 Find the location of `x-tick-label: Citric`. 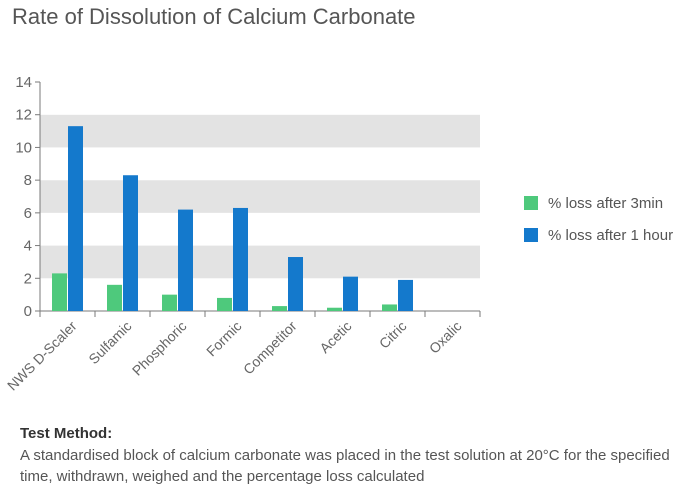

x-tick-label: Citric is located at coordinates (393, 335).